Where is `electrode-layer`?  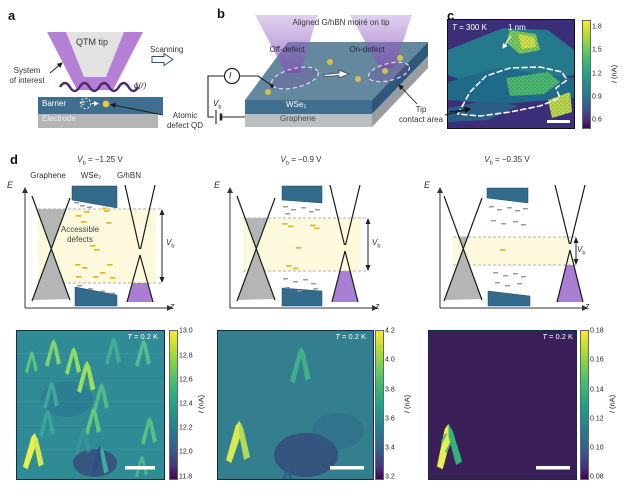
electrode-layer is located at coordinates (98, 121).